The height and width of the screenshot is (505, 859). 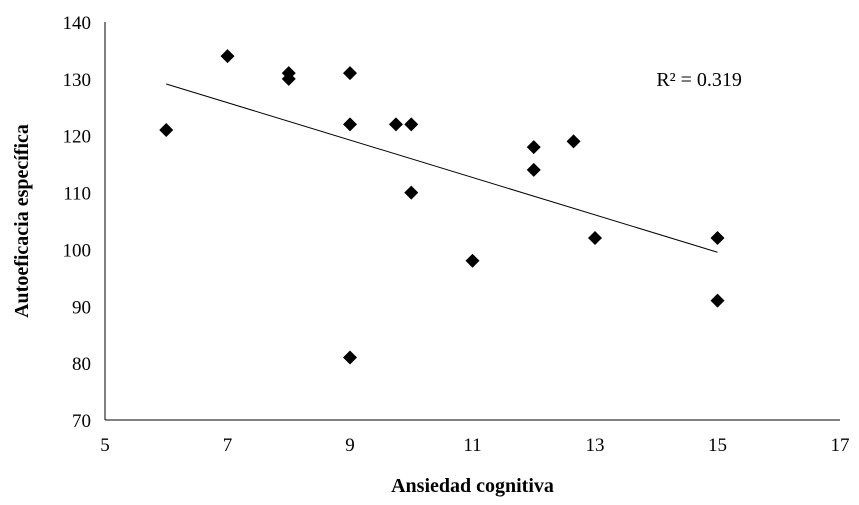 I want to click on y-tick-label: 100, so click(x=77, y=250).